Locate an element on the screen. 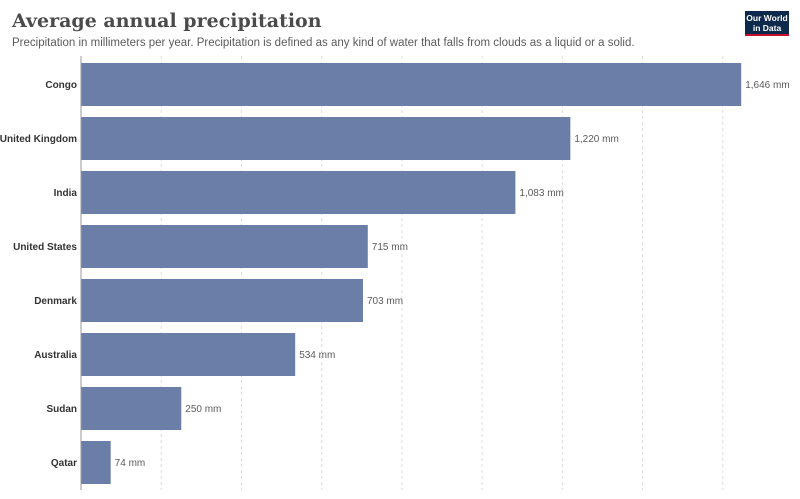 This screenshot has width=800, height=499. category-label: India is located at coordinates (66, 193).